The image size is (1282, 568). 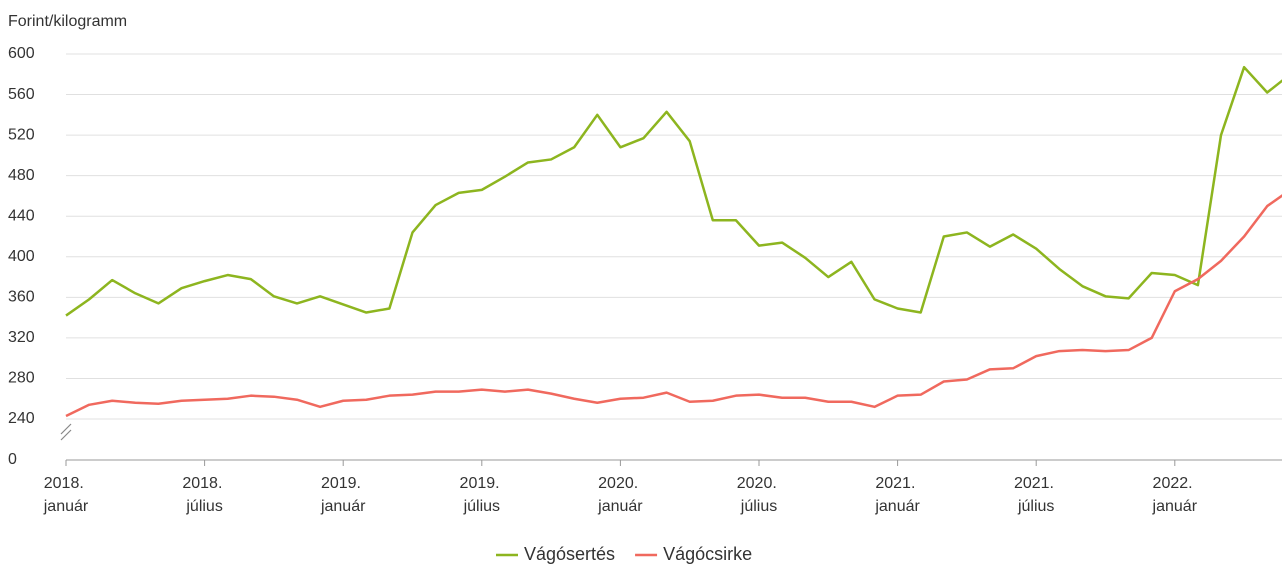 I want to click on y-tick-label: 240, so click(x=21, y=418).